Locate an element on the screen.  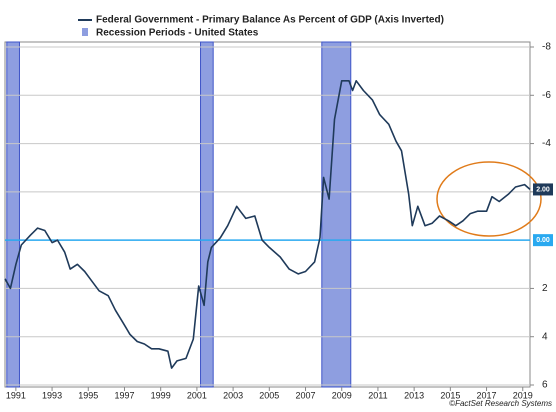
x-tick-label: 2009 is located at coordinates (342, 395).